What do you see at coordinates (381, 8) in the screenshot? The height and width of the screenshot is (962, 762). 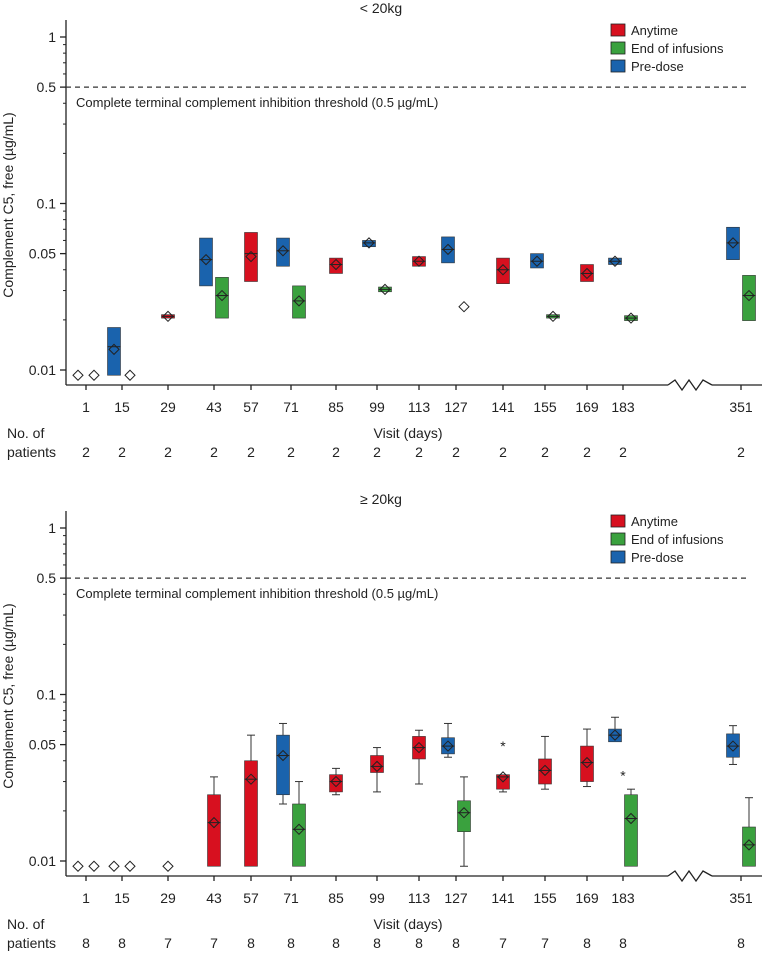 I see `panel-title: < 20kg` at bounding box center [381, 8].